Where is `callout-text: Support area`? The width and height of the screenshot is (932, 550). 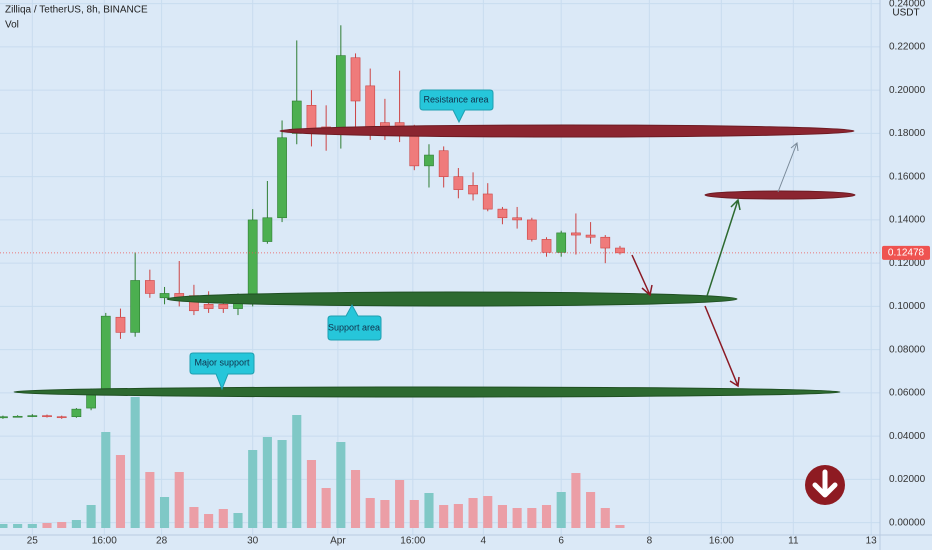 callout-text: Support area is located at coordinates (354, 327).